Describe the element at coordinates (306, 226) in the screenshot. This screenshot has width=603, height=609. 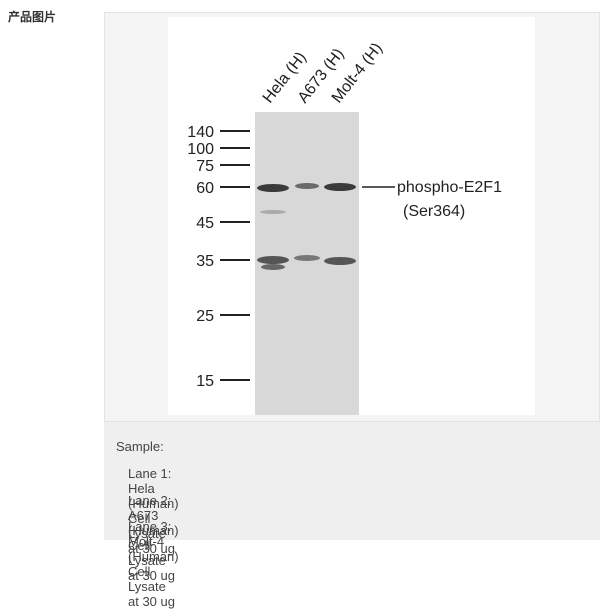
I see `bands` at that location.